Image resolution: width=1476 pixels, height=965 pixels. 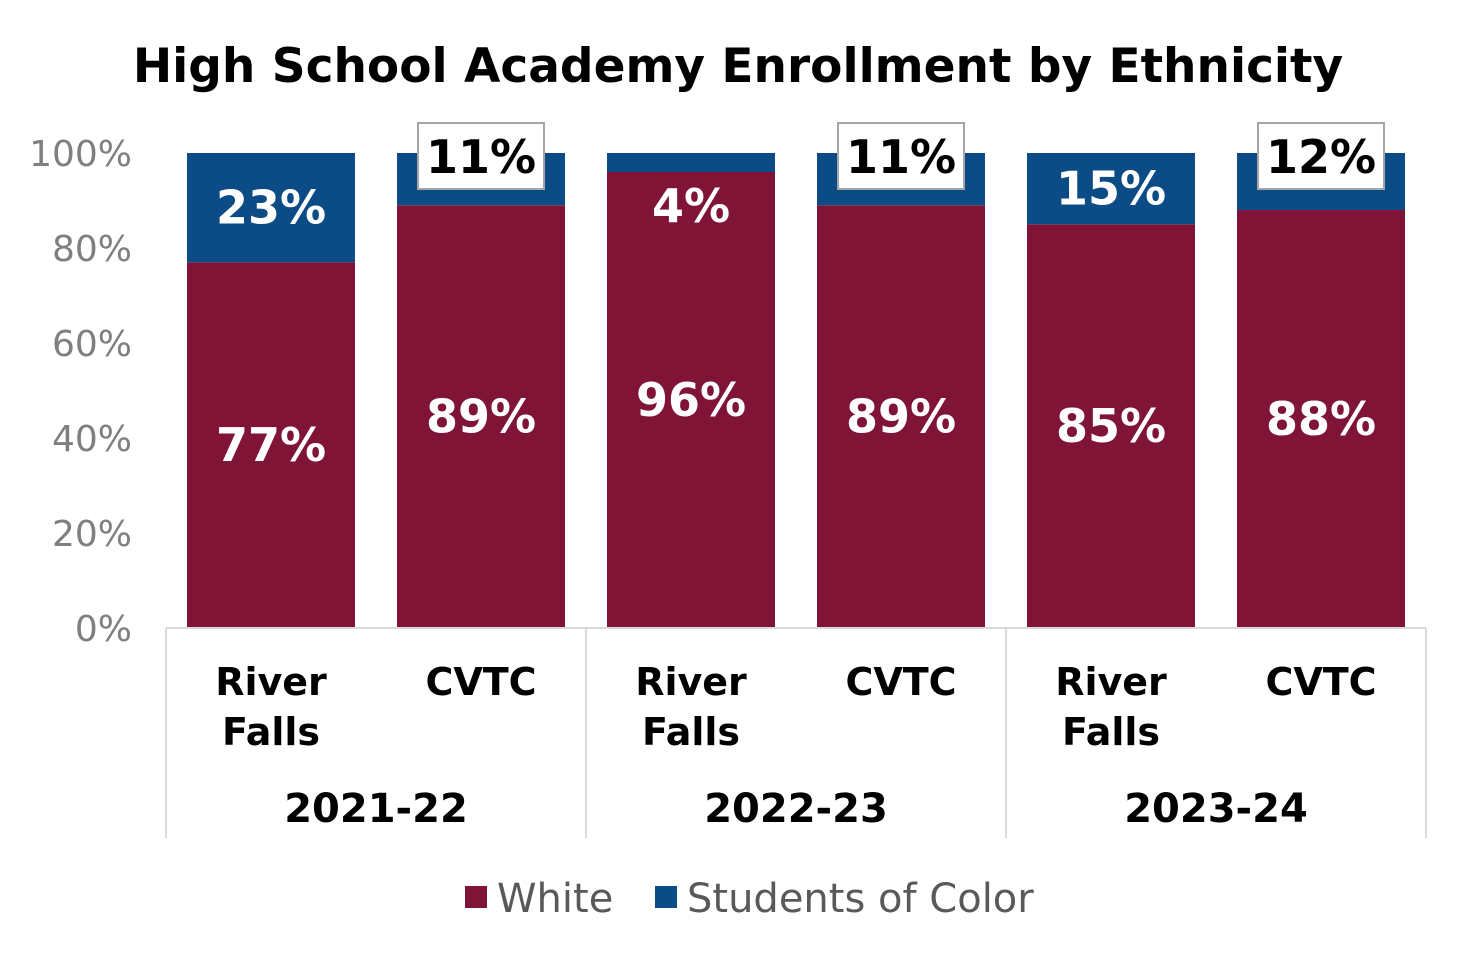 What do you see at coordinates (860, 899) in the screenshot?
I see `legend-label: Students of Color` at bounding box center [860, 899].